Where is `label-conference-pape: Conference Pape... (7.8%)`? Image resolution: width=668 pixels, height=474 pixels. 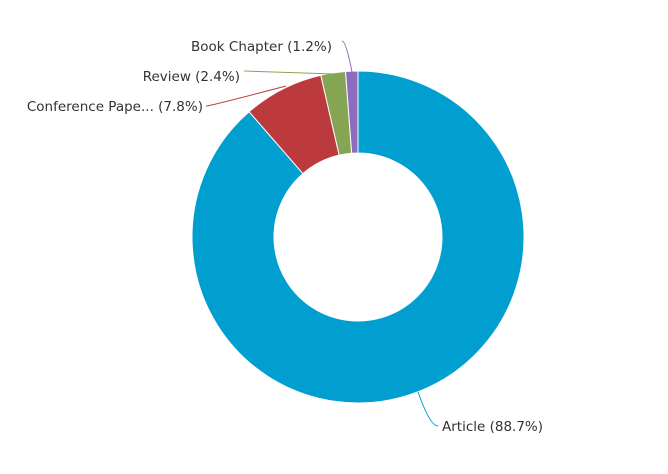 label-conference-pape: Conference Pape... (7.8%) is located at coordinates (115, 107).